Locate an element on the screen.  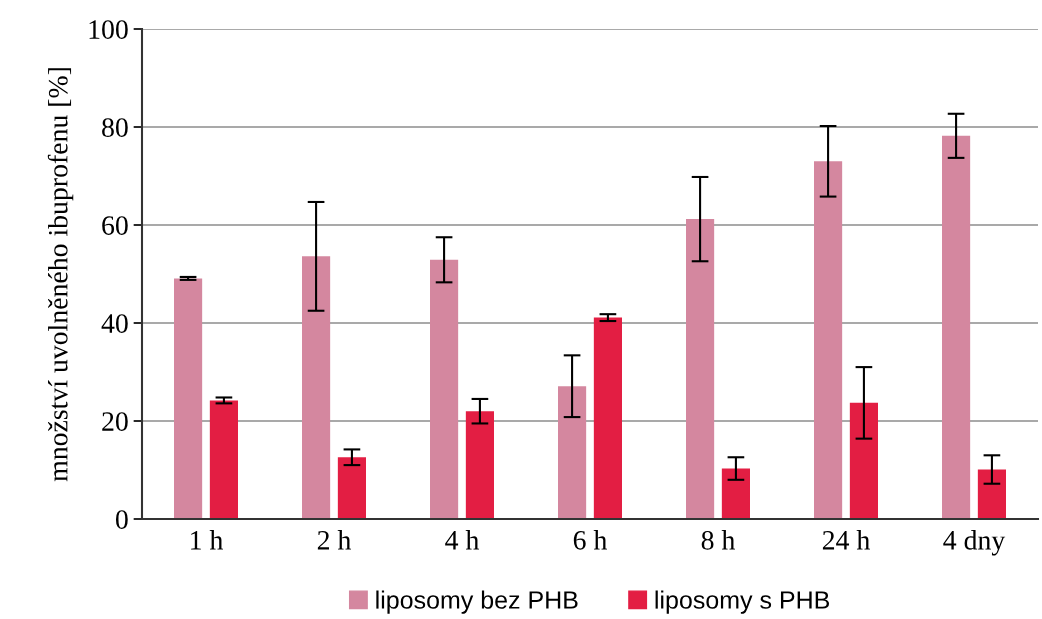
y-axis-title: množství uvolněného ibuprofenu [%] is located at coordinates (60, 275).